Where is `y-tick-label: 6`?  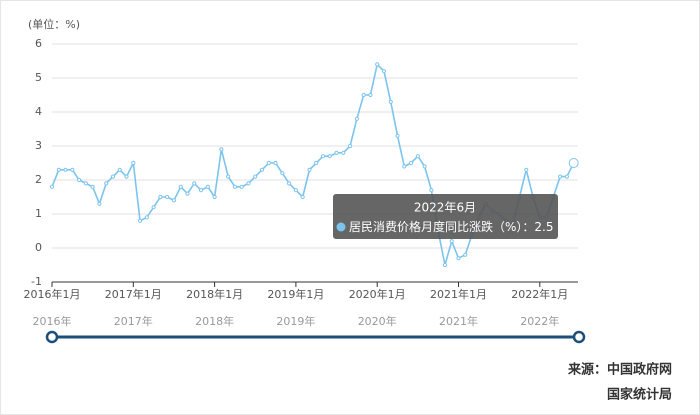 y-tick-label: 6 is located at coordinates (38, 43).